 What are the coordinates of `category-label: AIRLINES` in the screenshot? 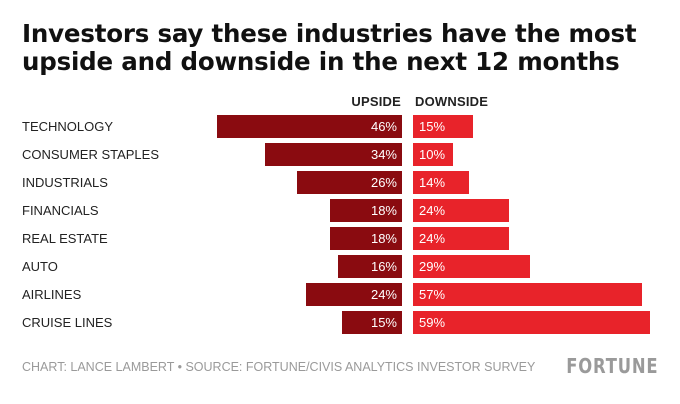 It's located at (52, 294).